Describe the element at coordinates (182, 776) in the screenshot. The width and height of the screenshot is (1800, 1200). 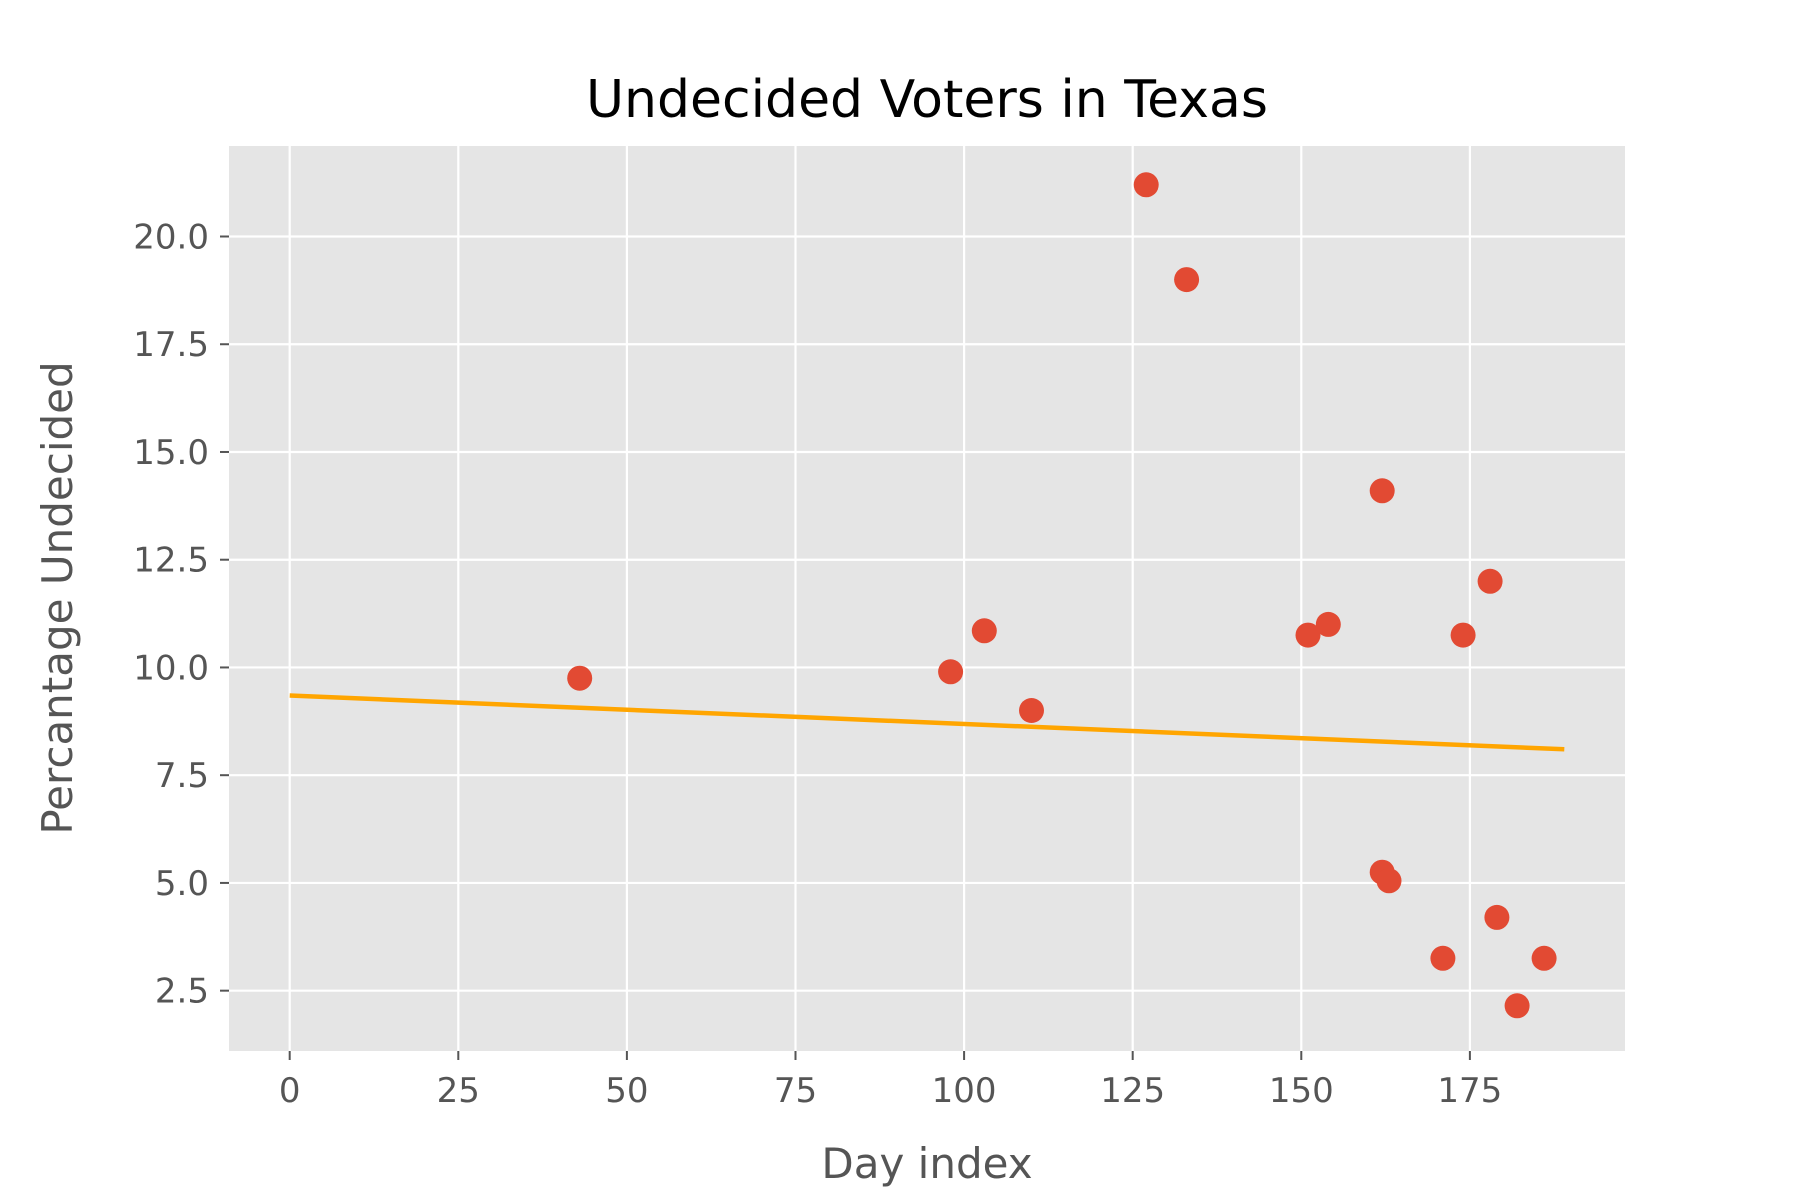
I see `y-tick-label: 7.5` at that location.